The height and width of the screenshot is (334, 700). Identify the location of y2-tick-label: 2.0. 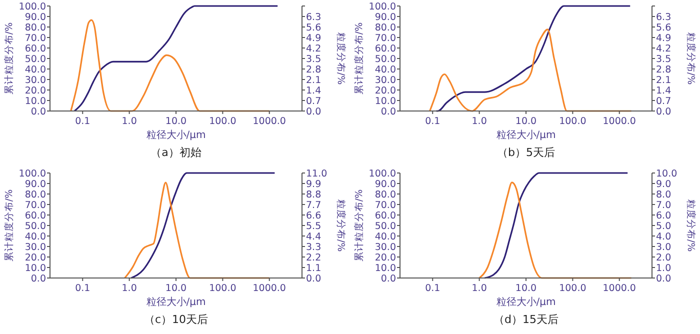
(664, 258).